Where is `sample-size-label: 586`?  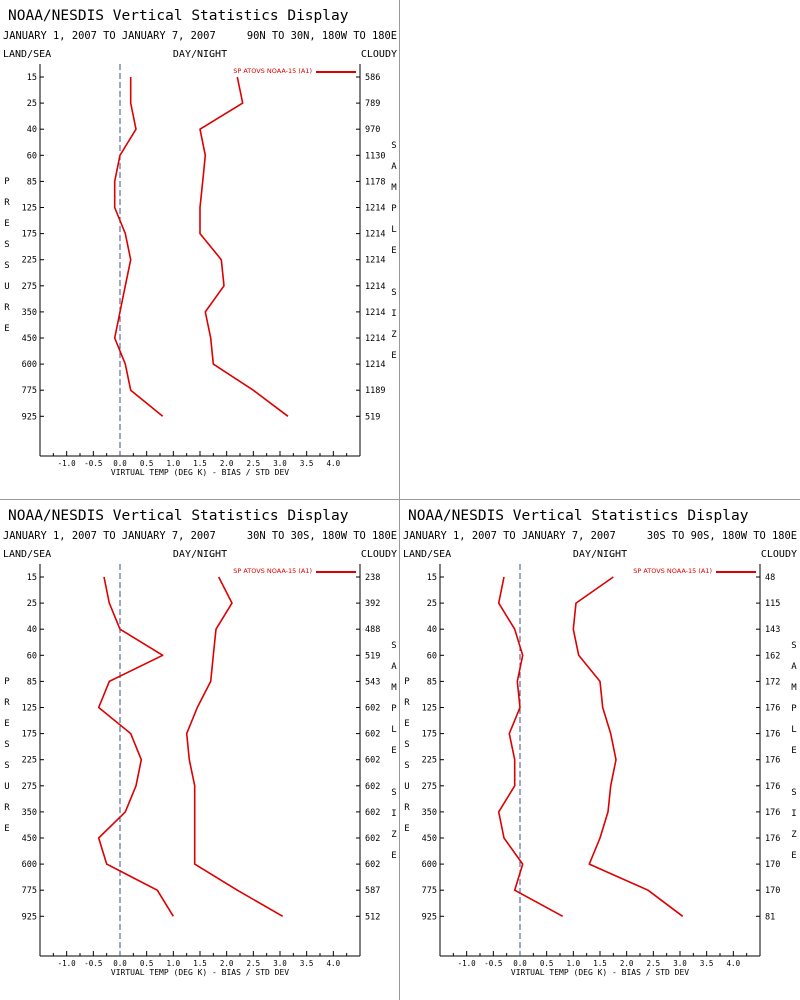 sample-size-label: 586 is located at coordinates (372, 78).